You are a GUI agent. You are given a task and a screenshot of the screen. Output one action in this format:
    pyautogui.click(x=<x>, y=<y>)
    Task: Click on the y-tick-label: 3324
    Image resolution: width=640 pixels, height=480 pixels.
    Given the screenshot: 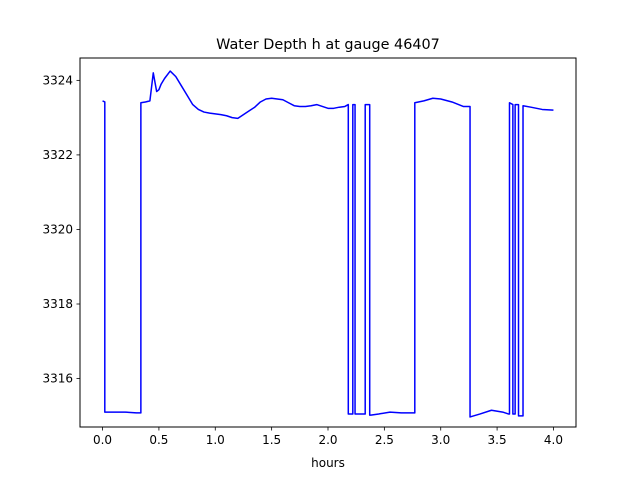 What is the action you would take?
    pyautogui.click(x=57, y=80)
    